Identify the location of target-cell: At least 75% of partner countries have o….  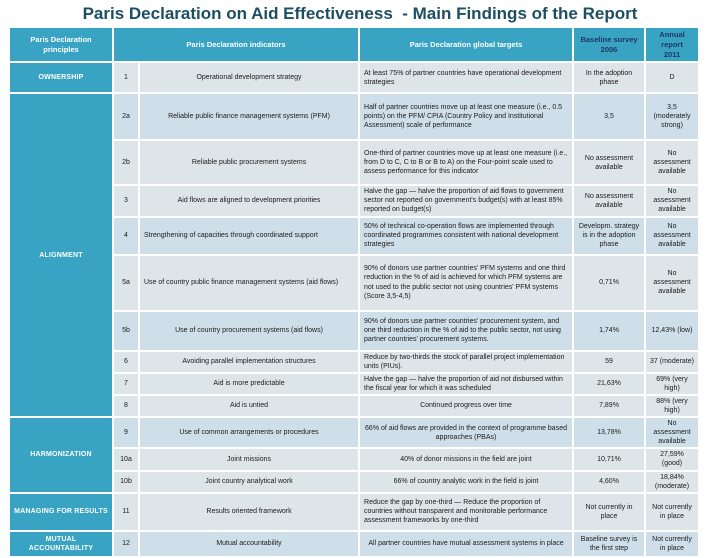
(466, 78).